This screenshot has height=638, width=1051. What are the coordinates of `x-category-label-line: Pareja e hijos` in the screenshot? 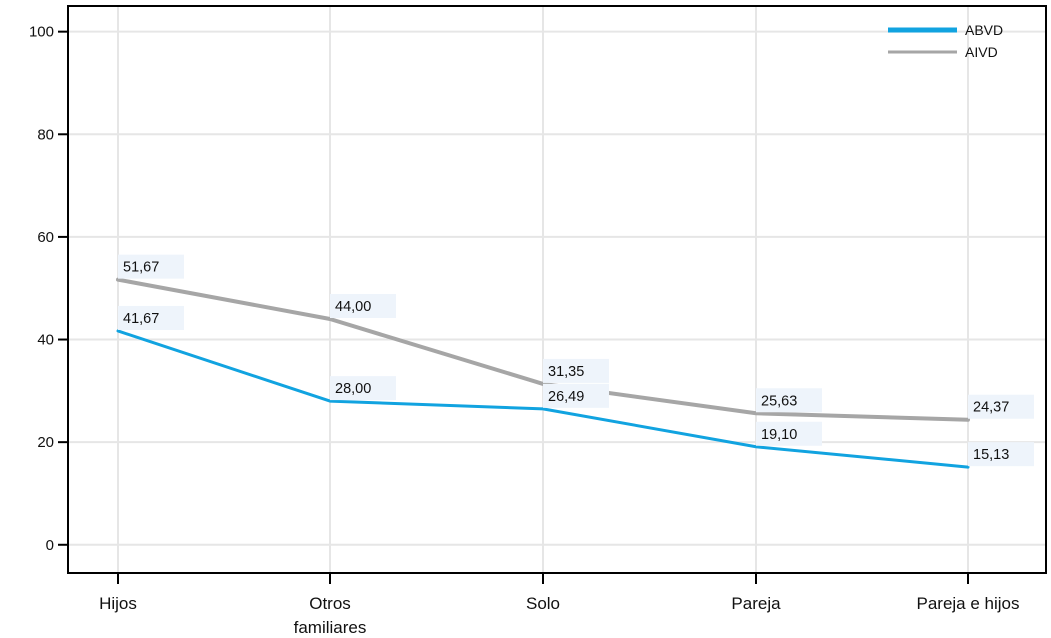 It's located at (967, 603).